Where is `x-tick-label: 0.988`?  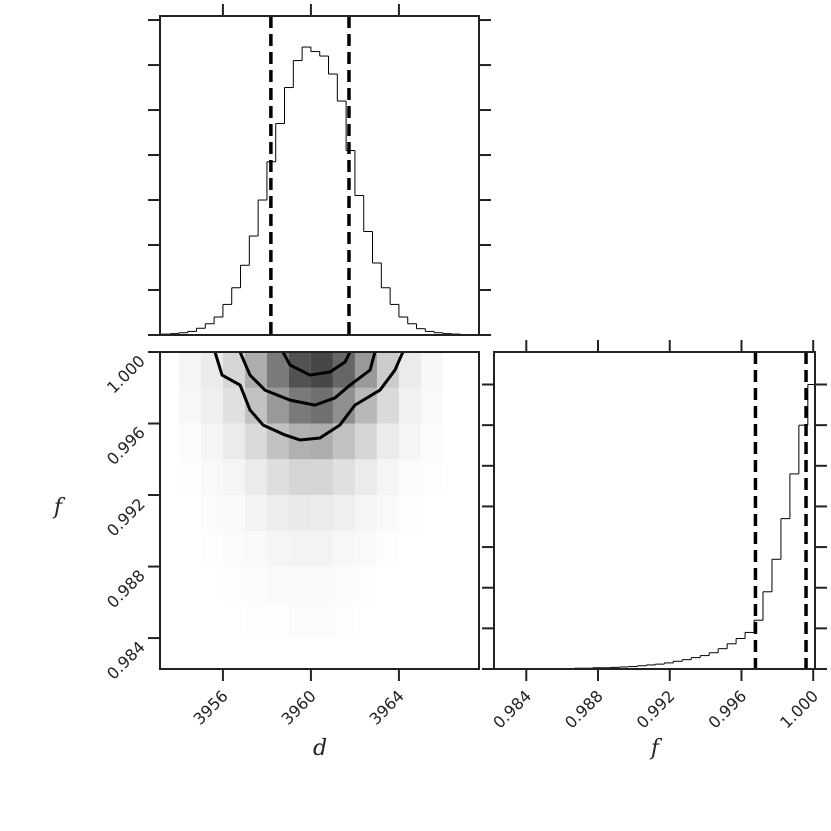
x-tick-label: 0.988 is located at coordinates (584, 709).